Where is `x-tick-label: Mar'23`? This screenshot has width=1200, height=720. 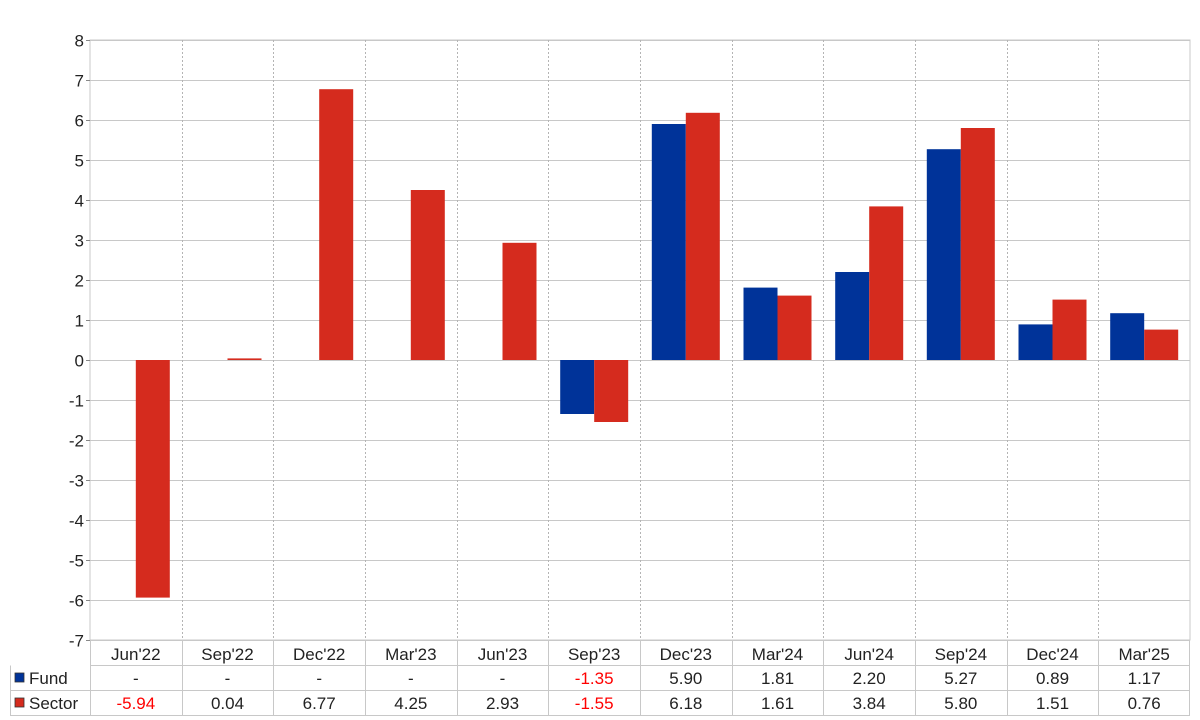
x-tick-label: Mar'23 is located at coordinates (410, 654).